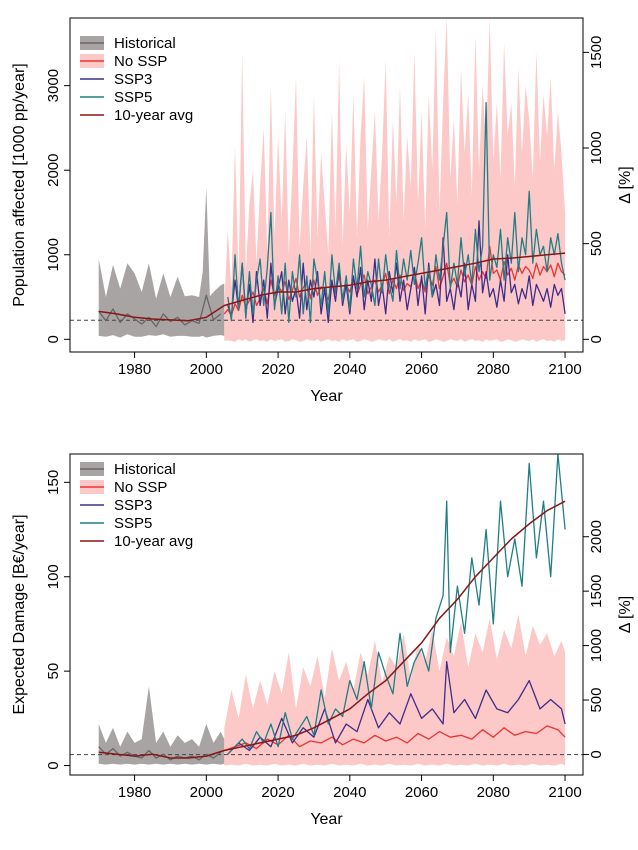 This screenshot has width=638, height=850. What do you see at coordinates (53, 576) in the screenshot?
I see `y-tick-label: 100` at bounding box center [53, 576].